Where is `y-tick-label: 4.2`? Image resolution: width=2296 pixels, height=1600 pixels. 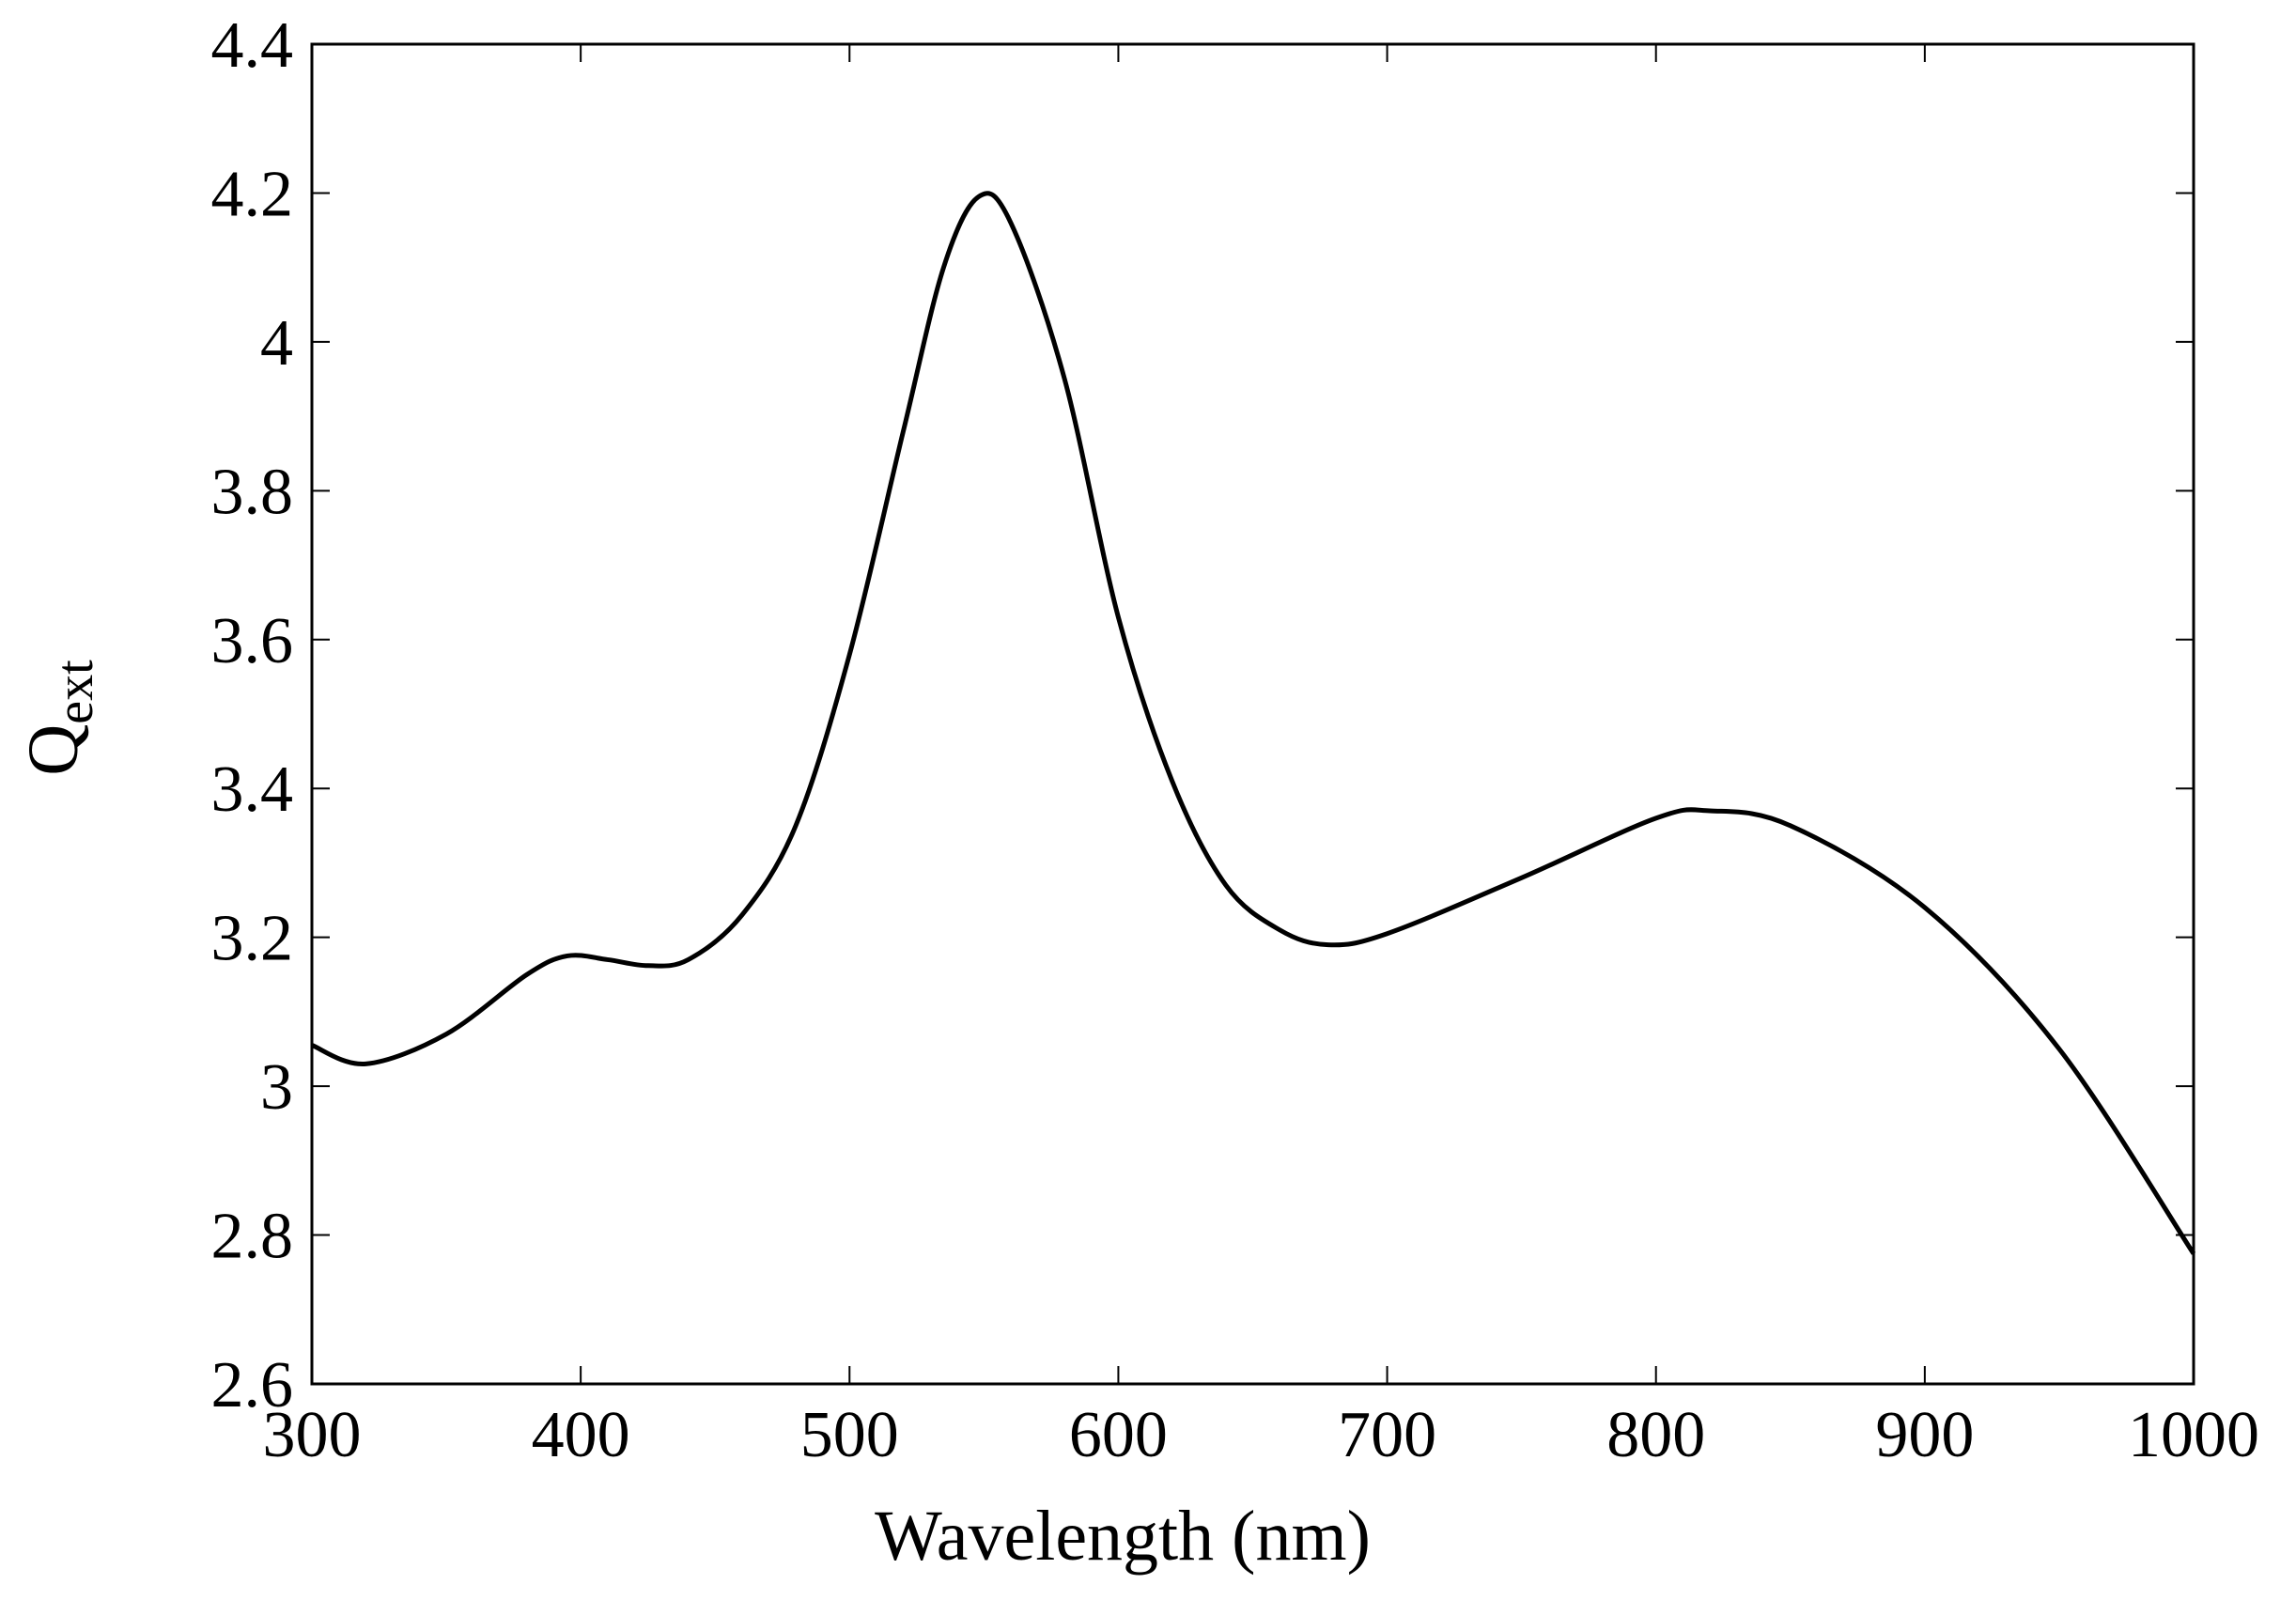
y-tick-label: 4.2 is located at coordinates (252, 194).